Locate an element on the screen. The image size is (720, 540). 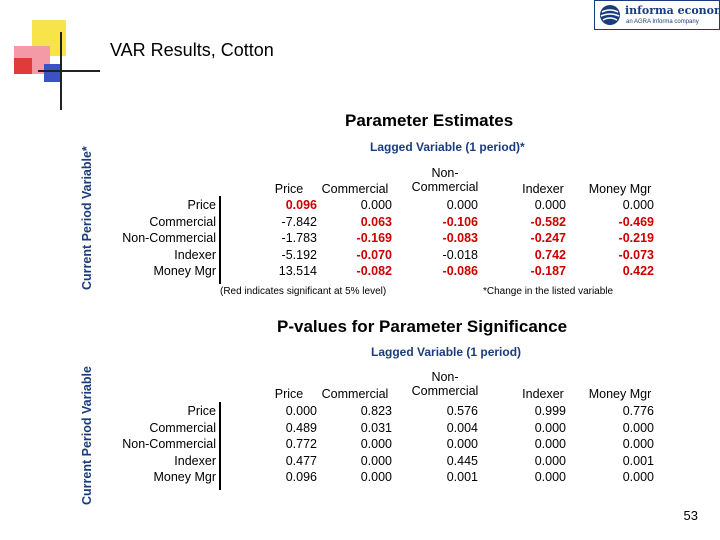
table1-cell: -0.106 is located at coordinates (460, 221).